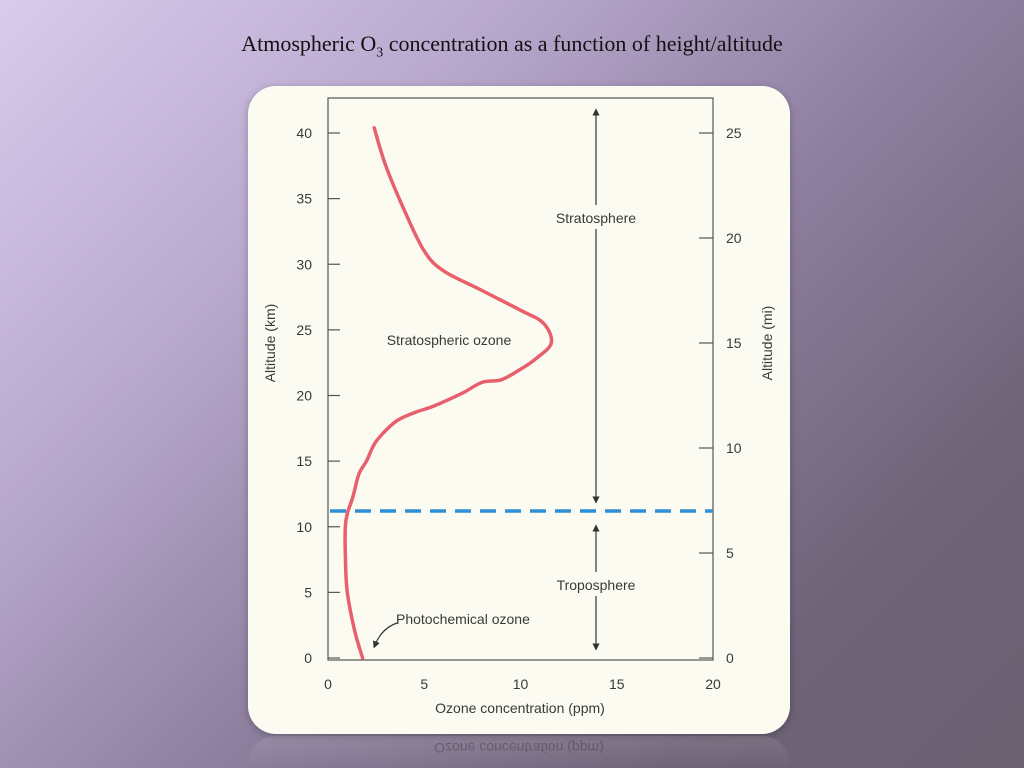 The width and height of the screenshot is (1024, 768). I want to click on y-tick-label: 10, so click(304, 527).